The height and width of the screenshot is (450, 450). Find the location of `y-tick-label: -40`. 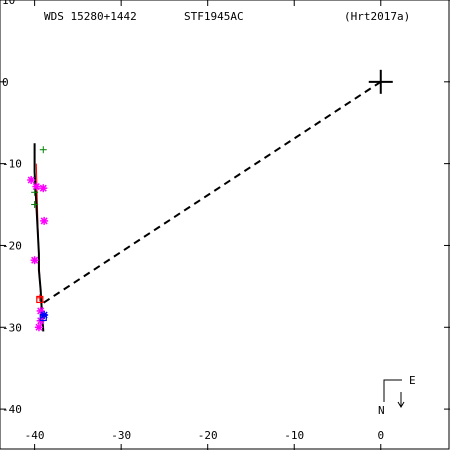

y-tick-label: -40 is located at coordinates (12, 409).